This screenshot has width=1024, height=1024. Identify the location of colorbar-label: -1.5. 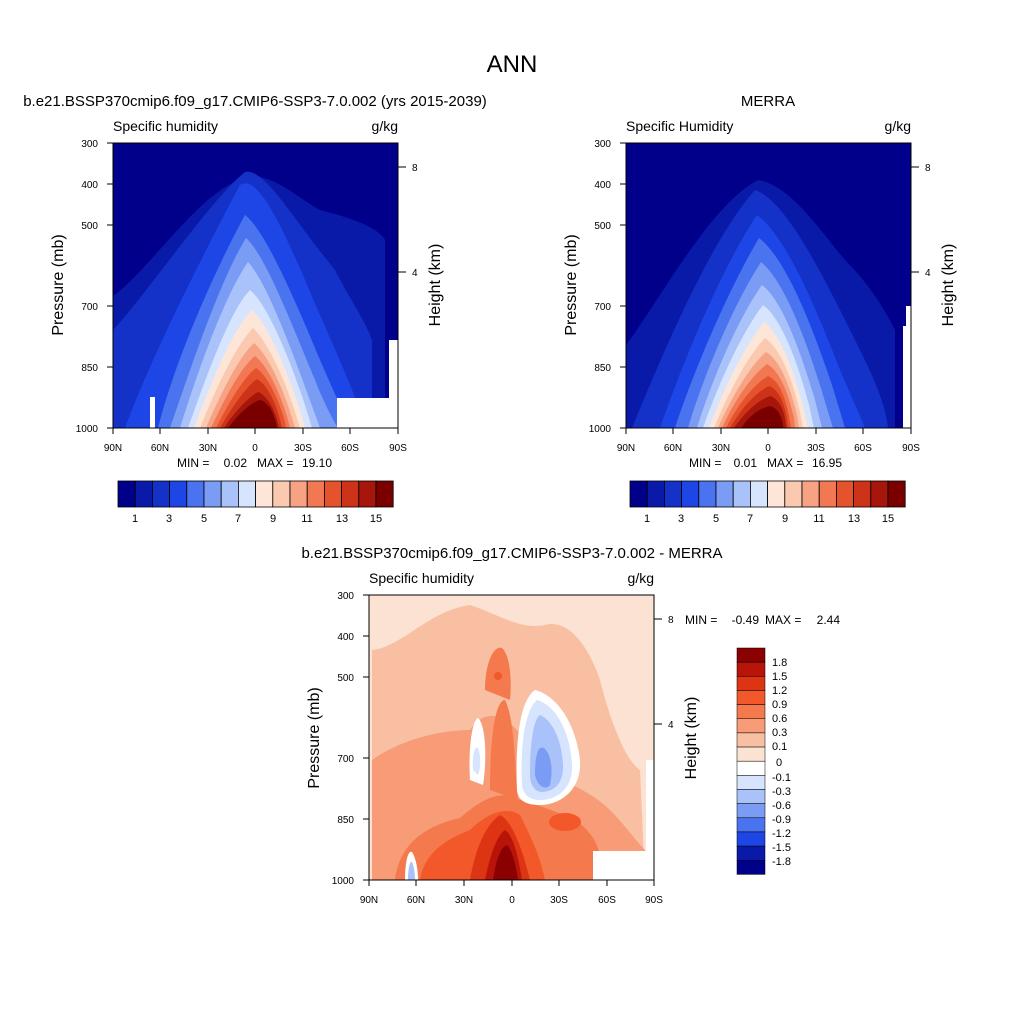
(781, 848).